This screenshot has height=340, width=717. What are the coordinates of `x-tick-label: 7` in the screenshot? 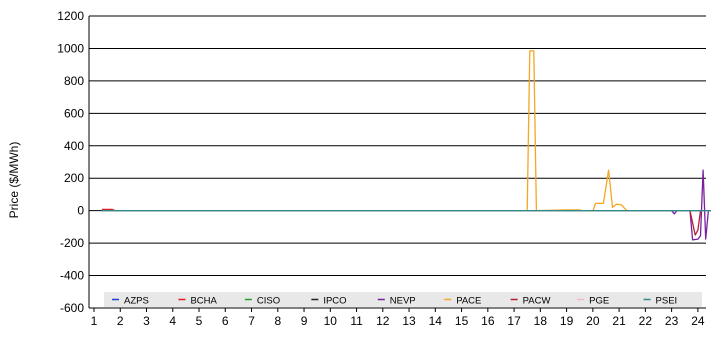 It's located at (251, 321).